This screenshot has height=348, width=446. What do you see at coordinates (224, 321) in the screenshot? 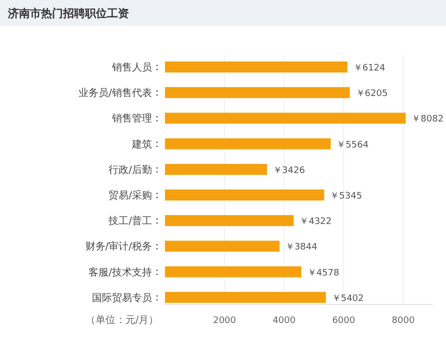
I see `x-tick-label: 2000` at bounding box center [224, 321].